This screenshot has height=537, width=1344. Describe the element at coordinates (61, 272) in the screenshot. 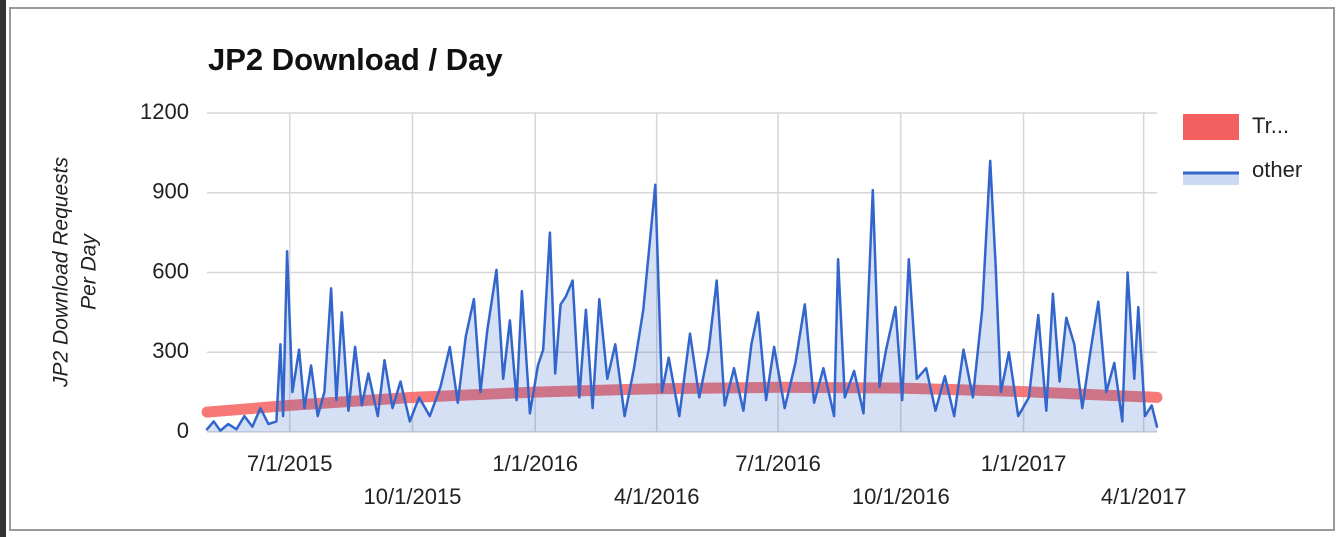

I see `y-axis-label-line: JP2 Download Requests` at that location.